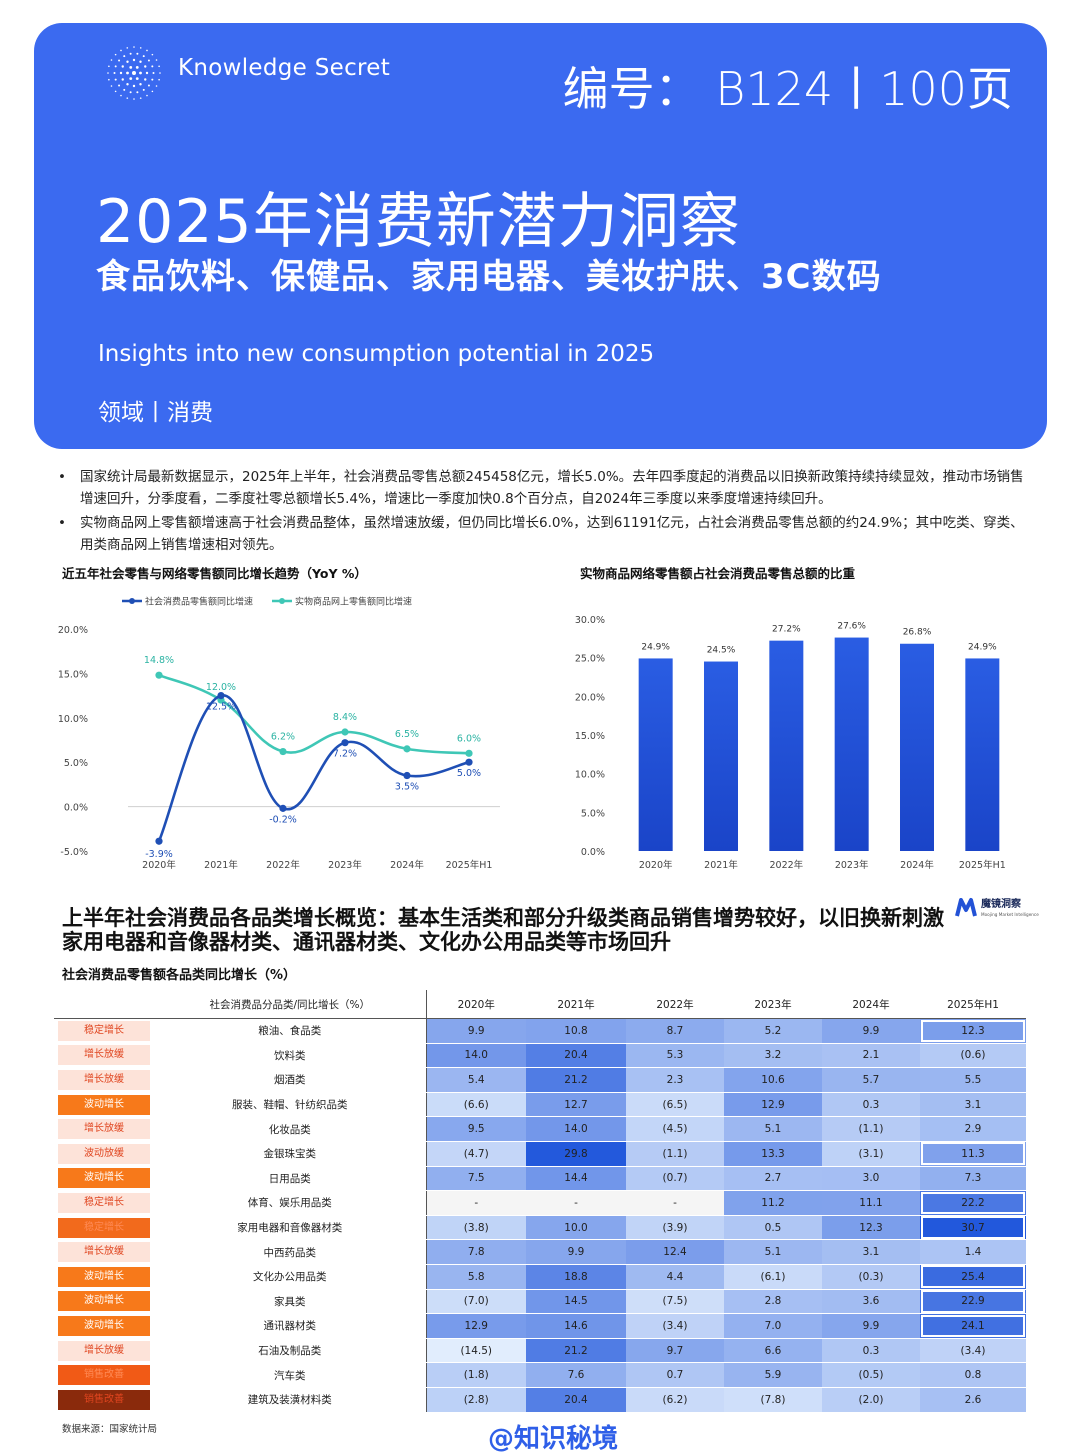 The image size is (1080, 1455). What do you see at coordinates (871, 1351) in the screenshot?
I see `growth-value-cell: 0.3` at bounding box center [871, 1351].